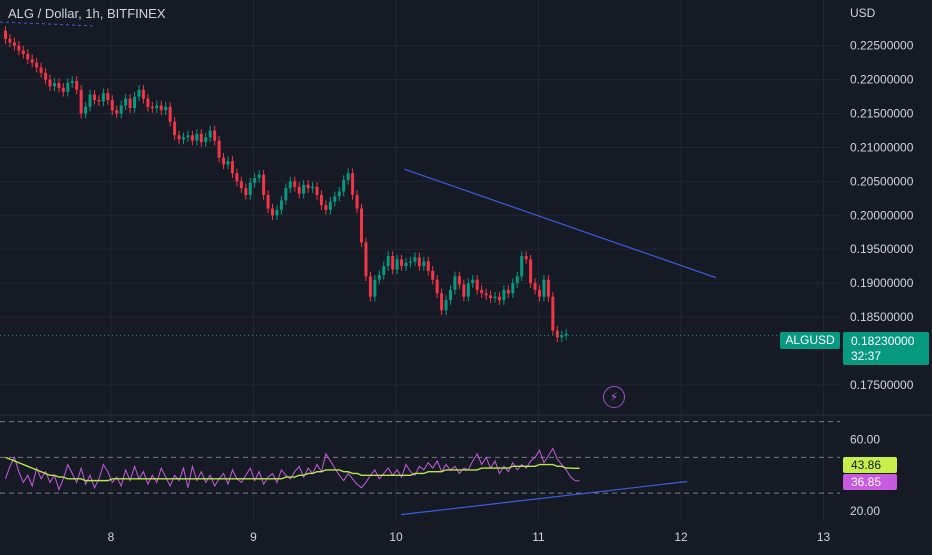  I want to click on price-tick-label: 0.21500000, so click(882, 114).